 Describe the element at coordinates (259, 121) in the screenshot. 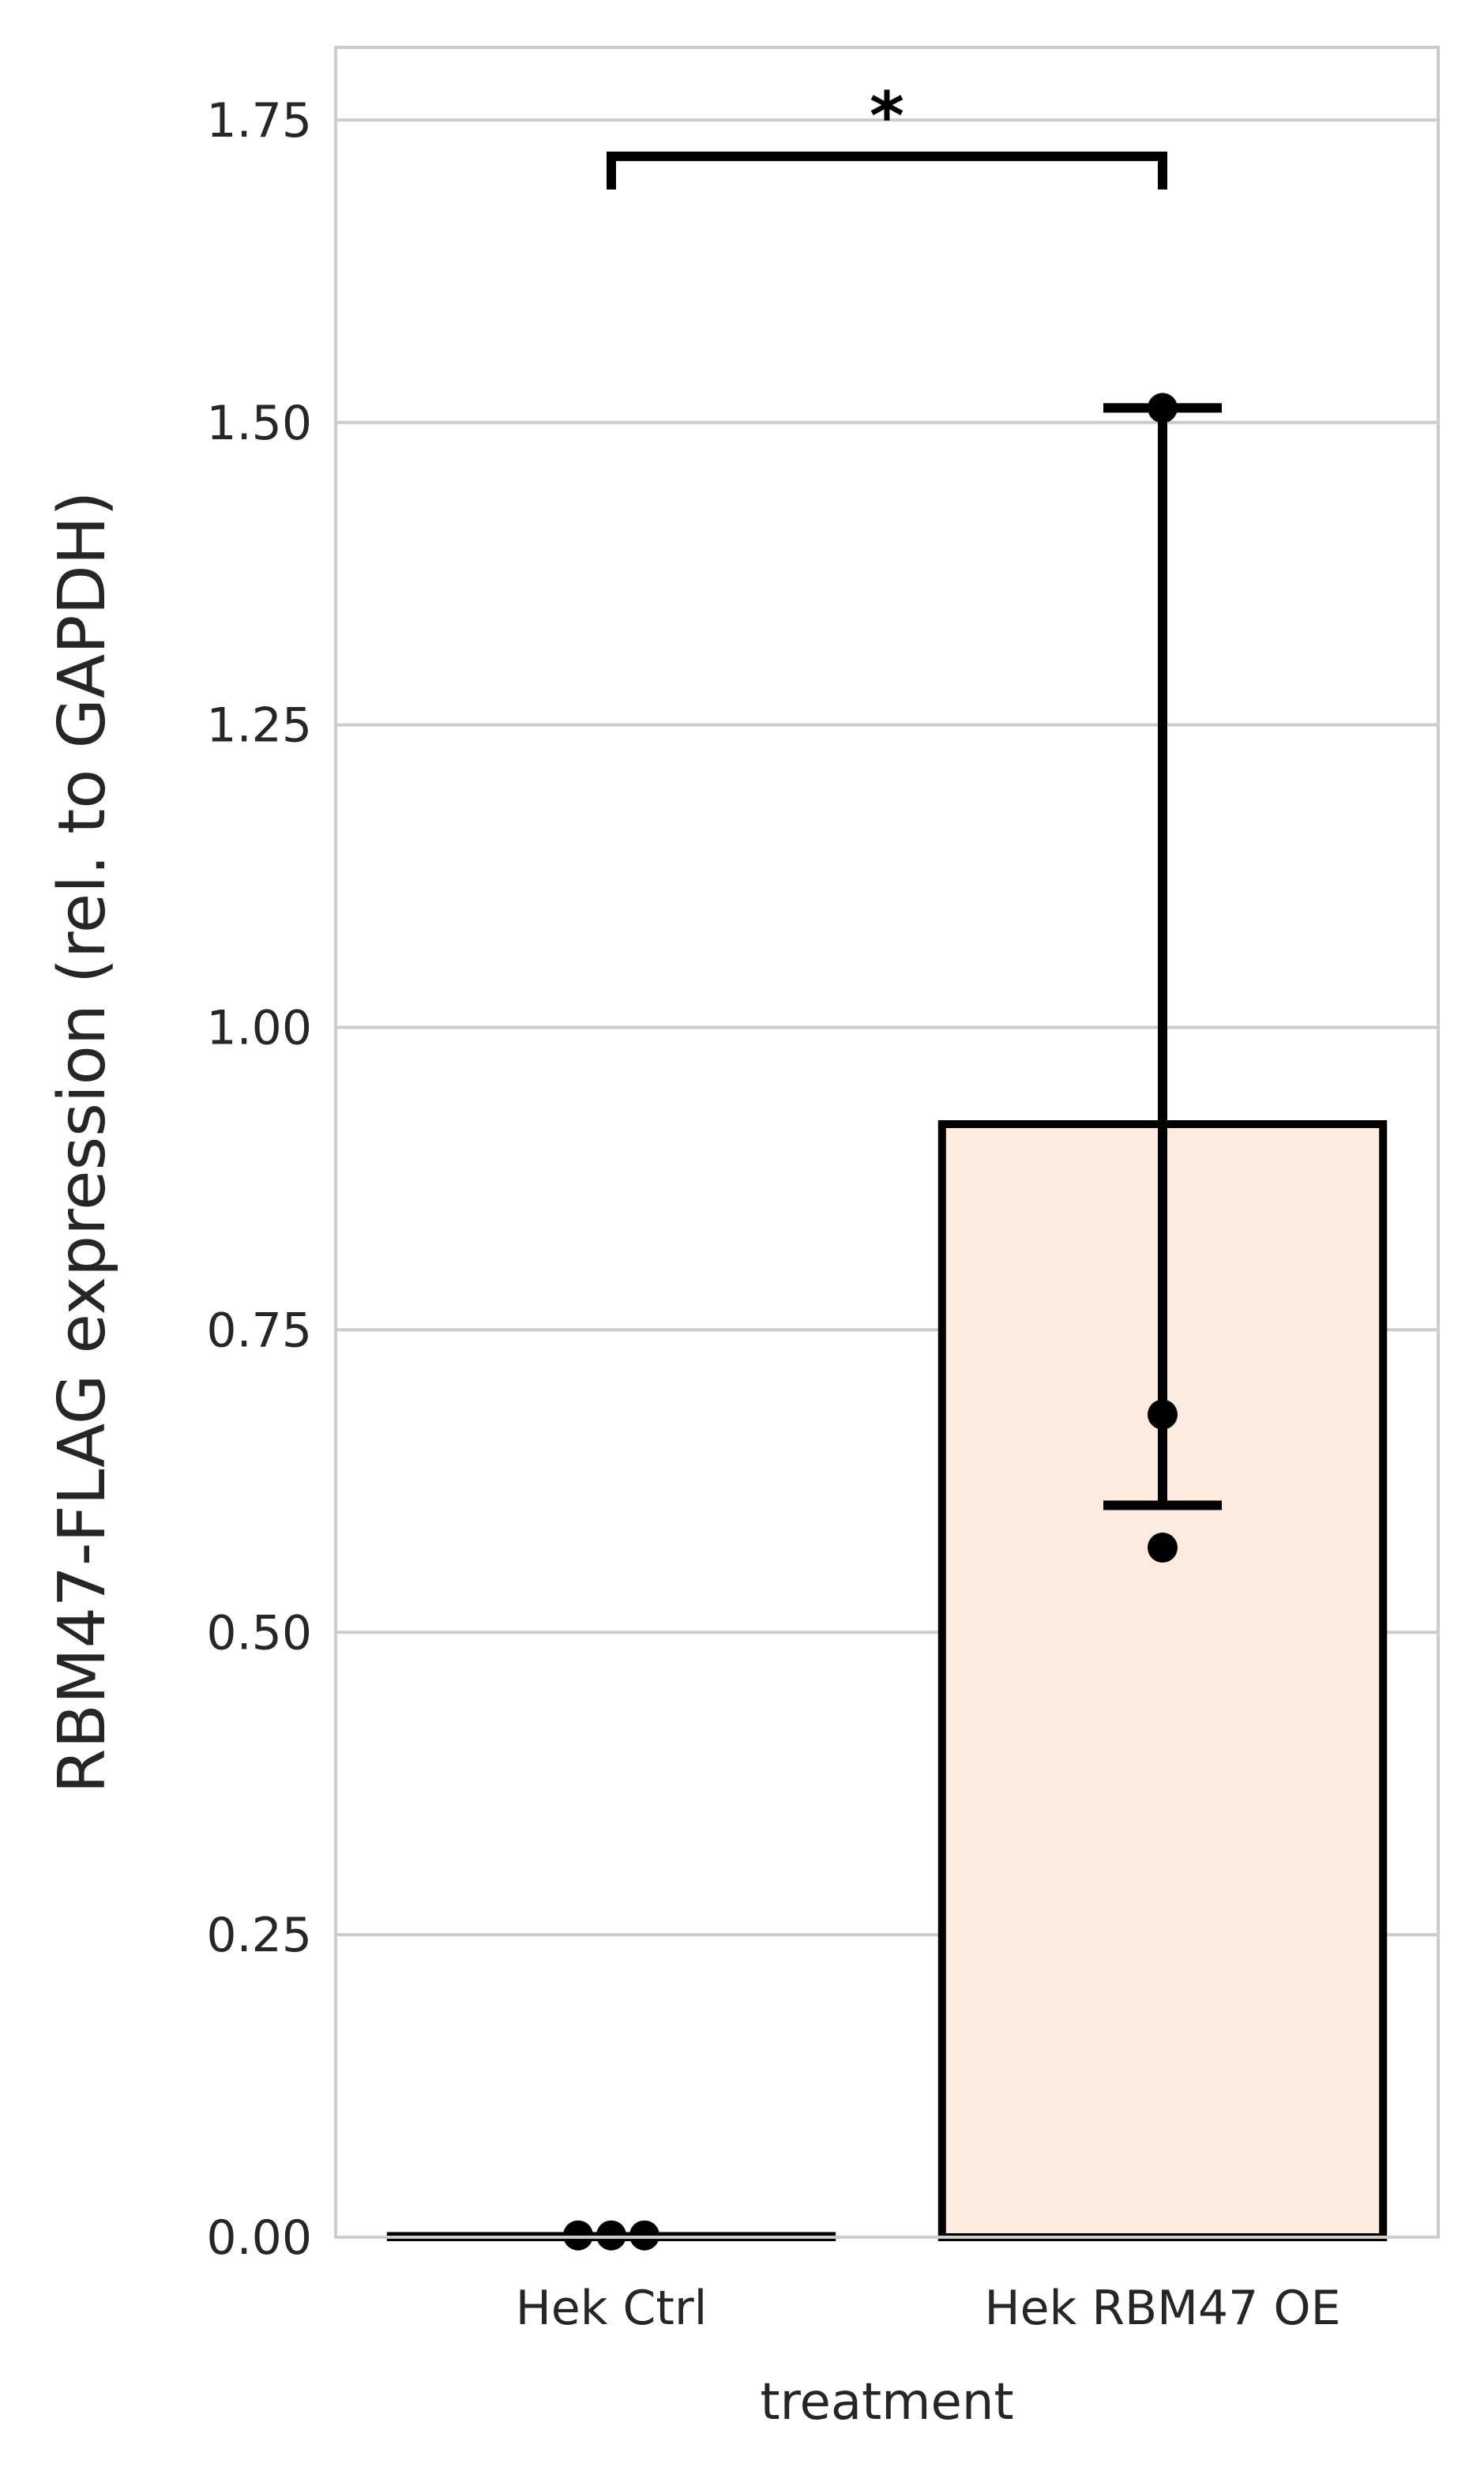

I see `y-tick-label: 1.75` at that location.